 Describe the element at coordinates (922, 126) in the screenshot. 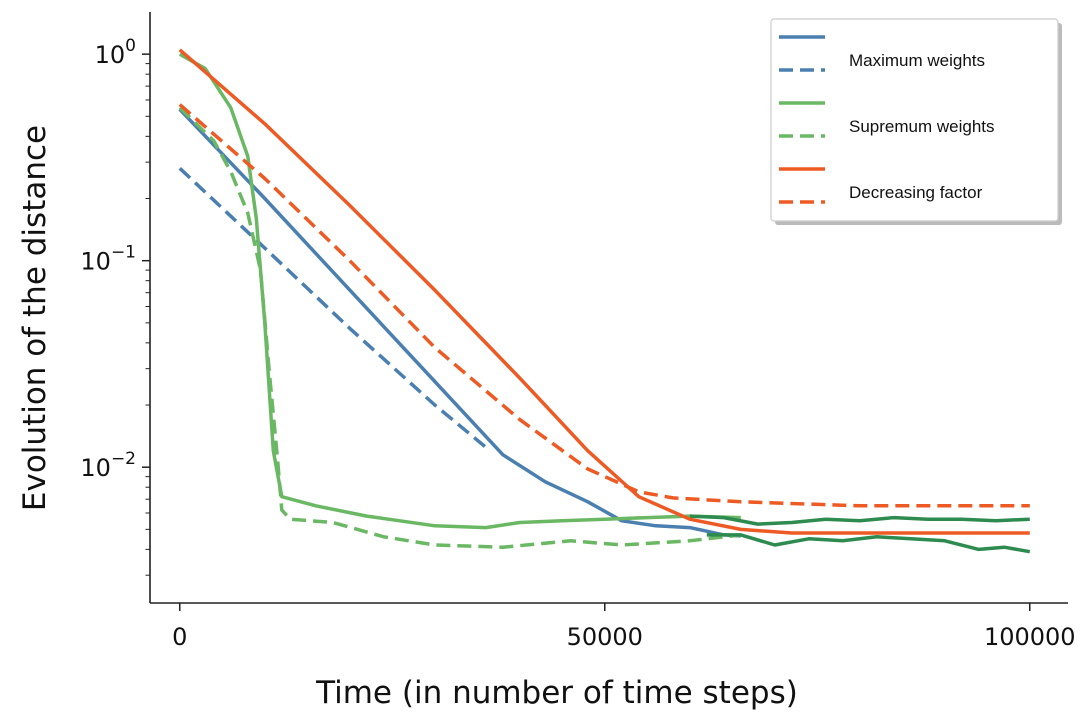

I see `legend-label: Supremum weights` at that location.